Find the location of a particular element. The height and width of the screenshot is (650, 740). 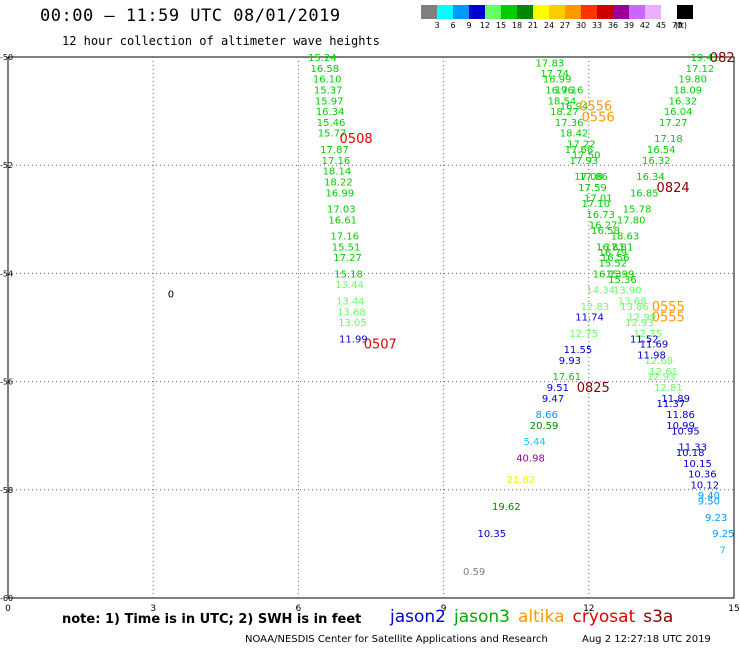

swh-value: 16.54 is located at coordinates (661, 150).